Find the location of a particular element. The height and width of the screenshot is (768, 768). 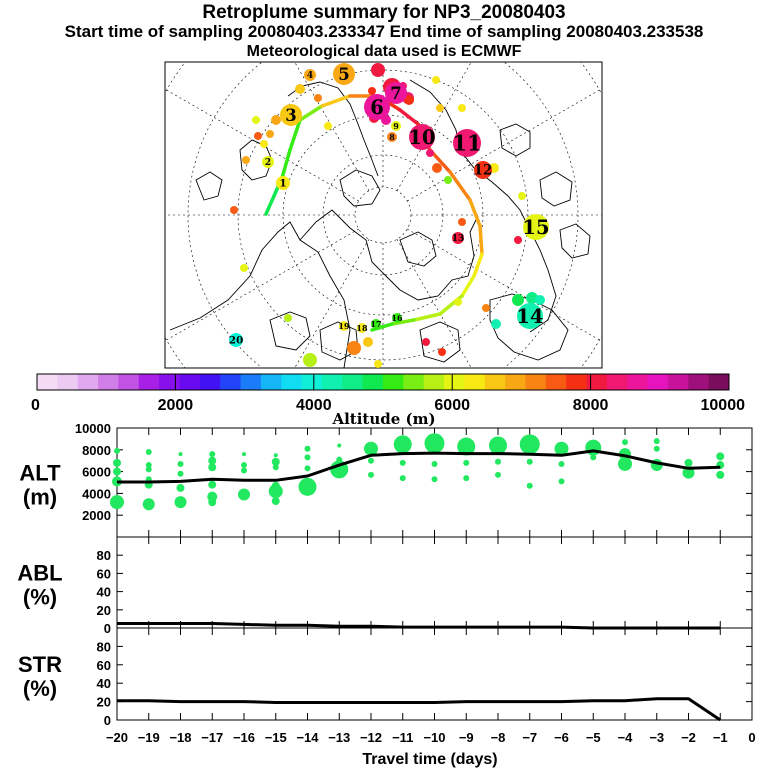

x-tick-label: −6 is located at coordinates (561, 737).